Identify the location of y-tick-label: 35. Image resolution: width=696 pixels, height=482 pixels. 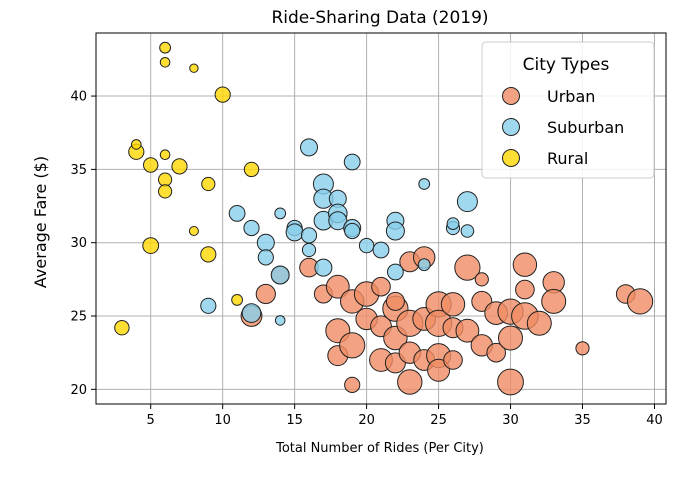
(78, 170).